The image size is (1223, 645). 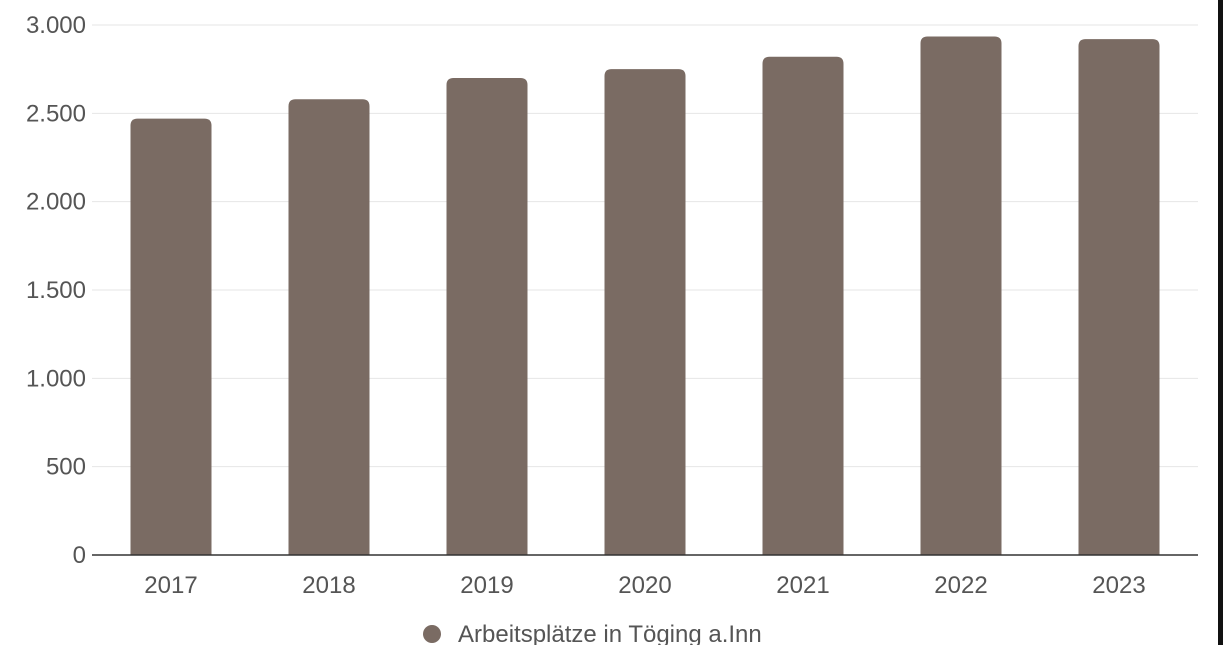 What do you see at coordinates (170, 585) in the screenshot?
I see `x-tick-label: 2017` at bounding box center [170, 585].